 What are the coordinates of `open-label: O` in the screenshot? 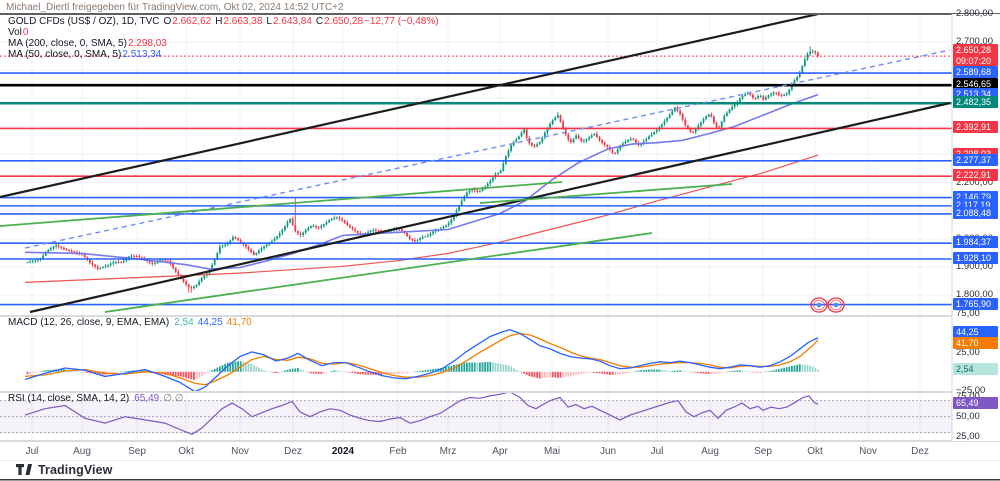 It's located at (167, 21).